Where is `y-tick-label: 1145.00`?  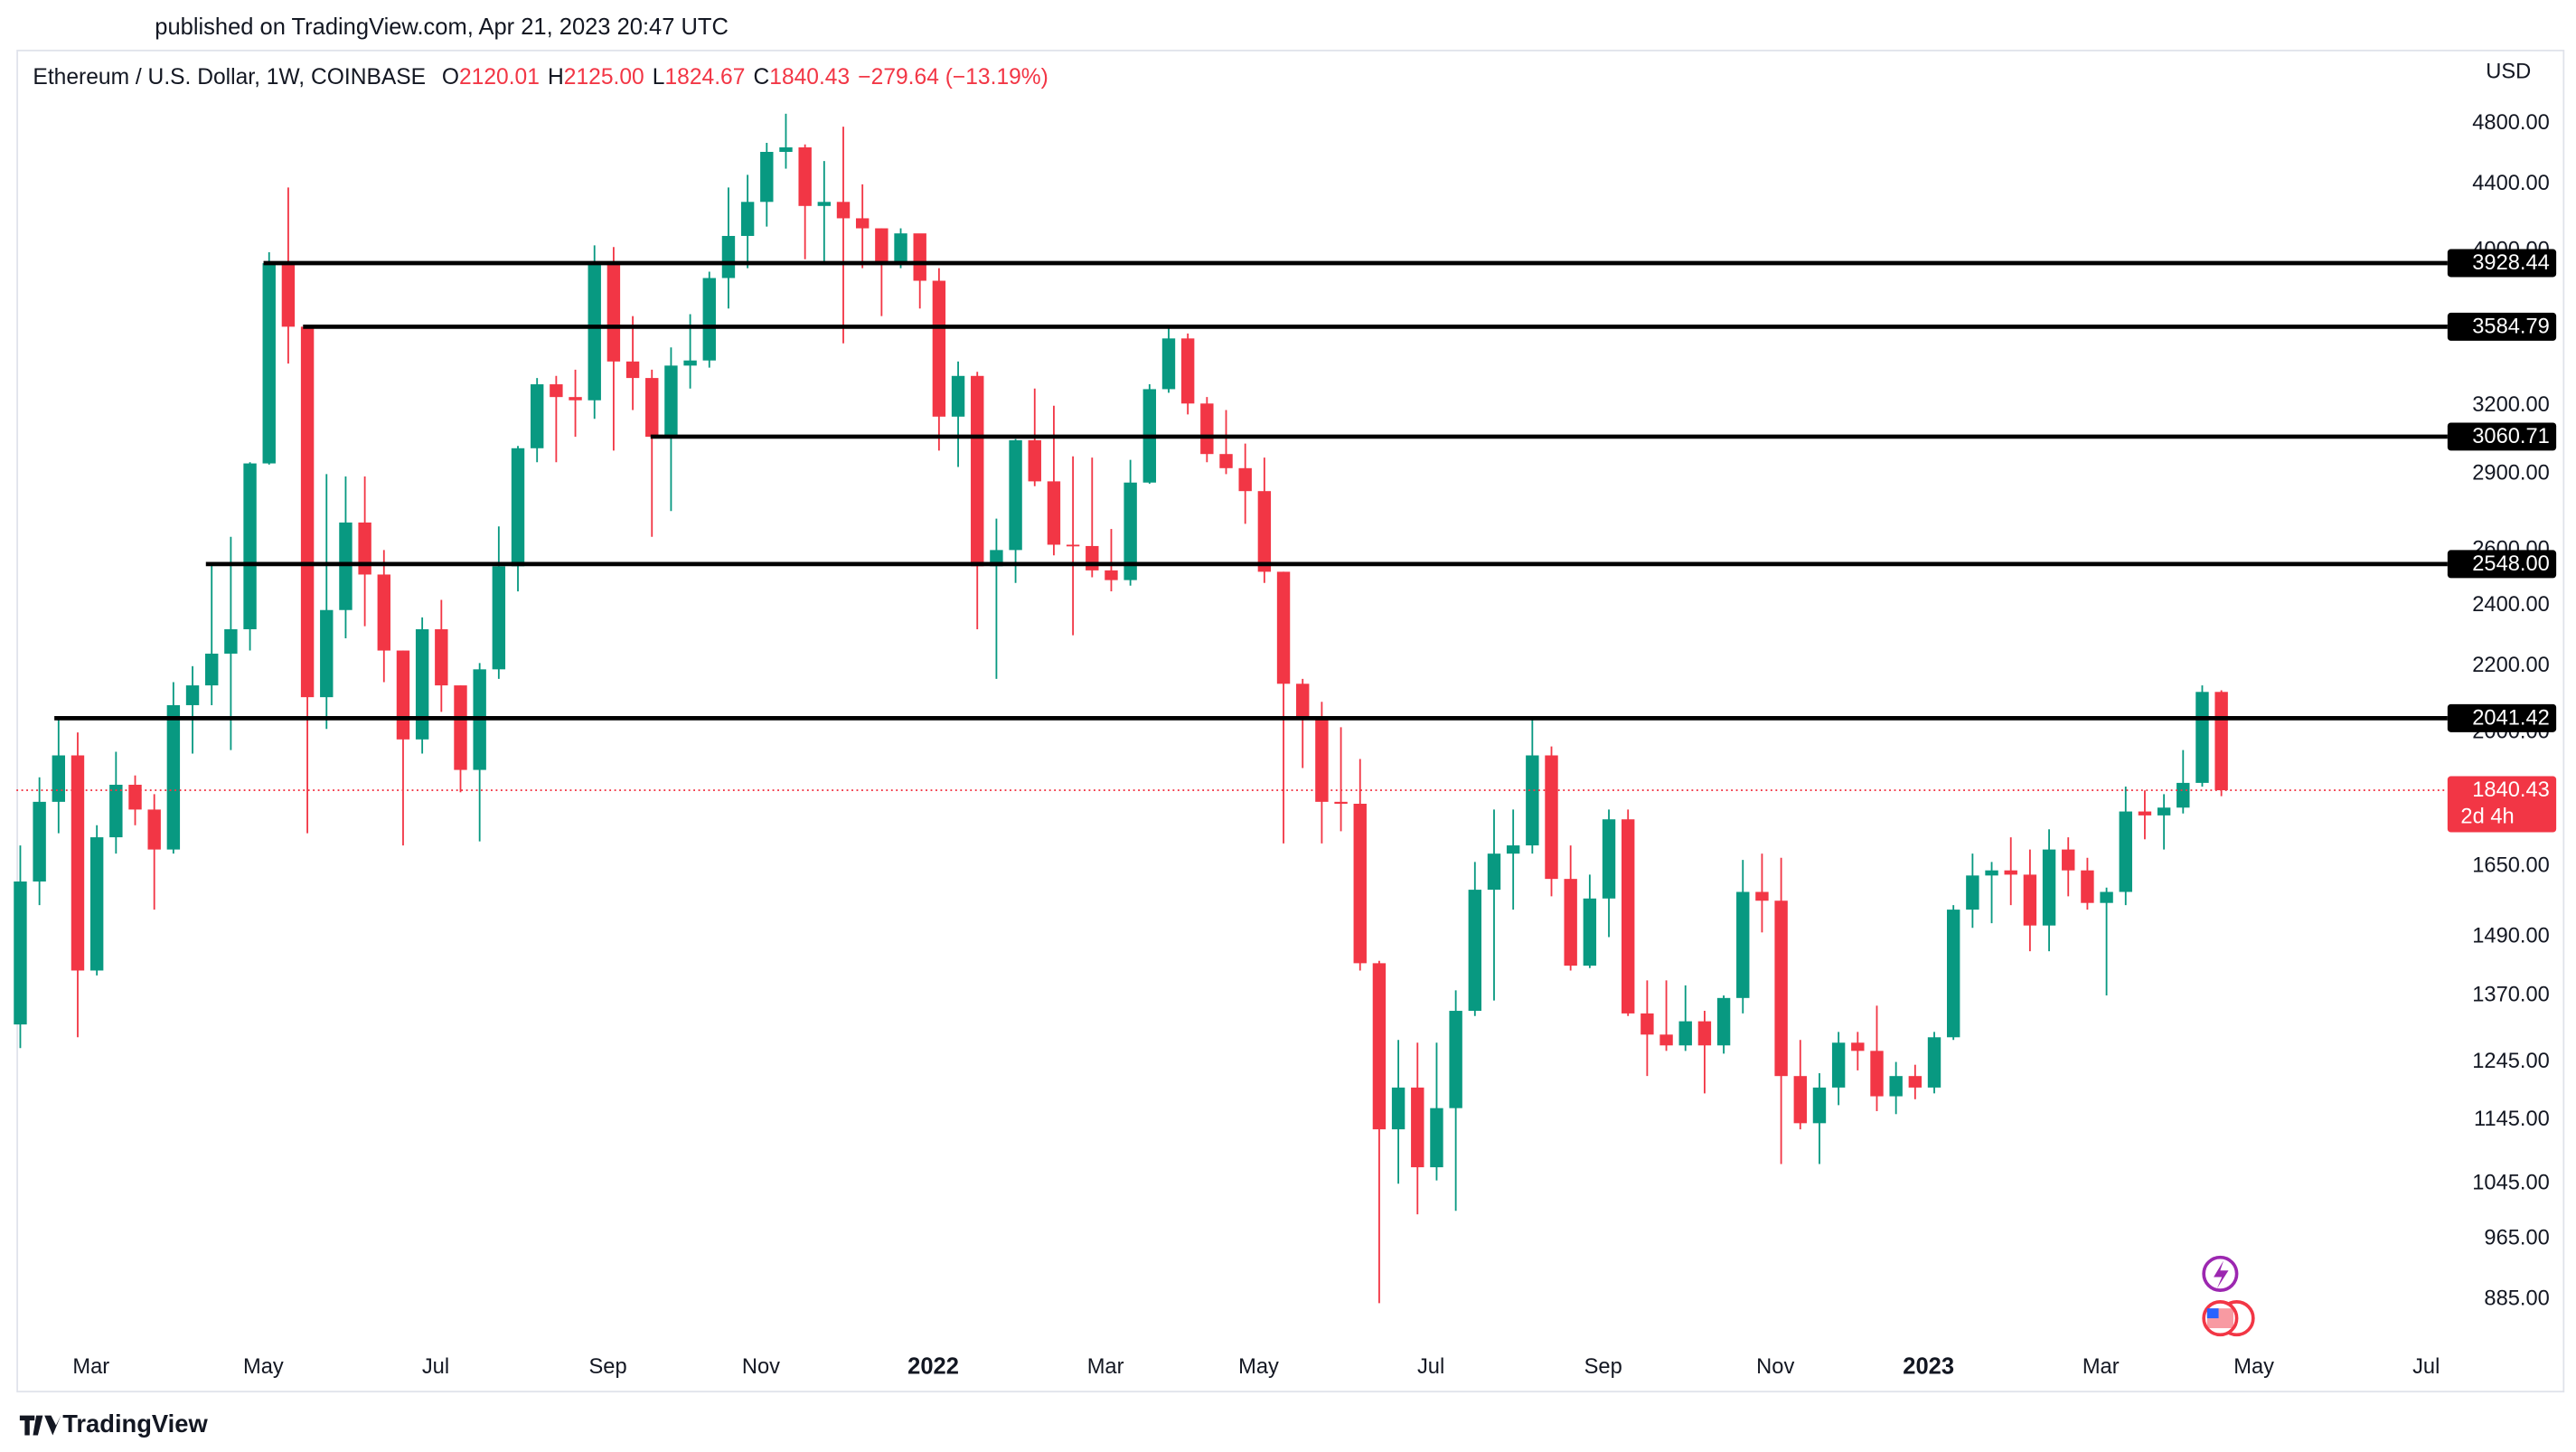
y-tick-label: 1145.00 is located at coordinates (2512, 1119).